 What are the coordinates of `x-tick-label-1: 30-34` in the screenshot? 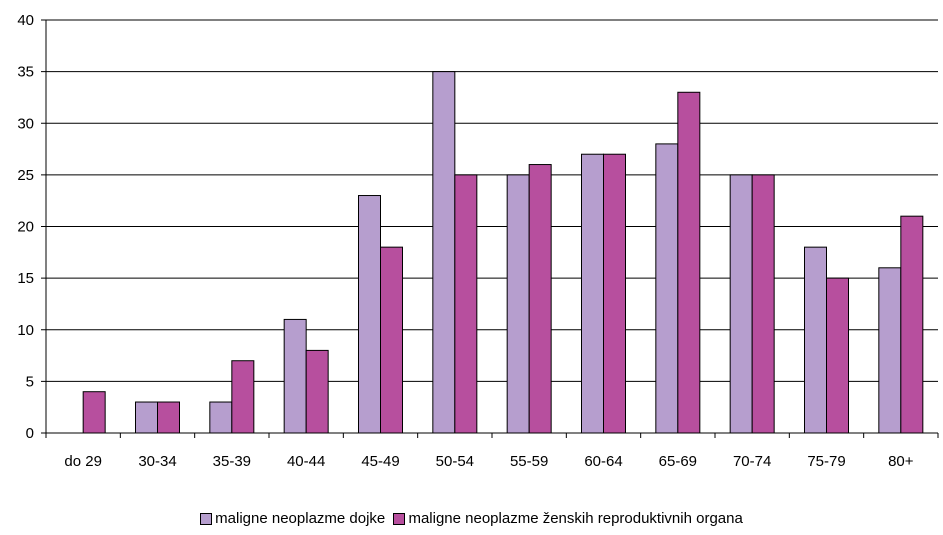 It's located at (157, 461).